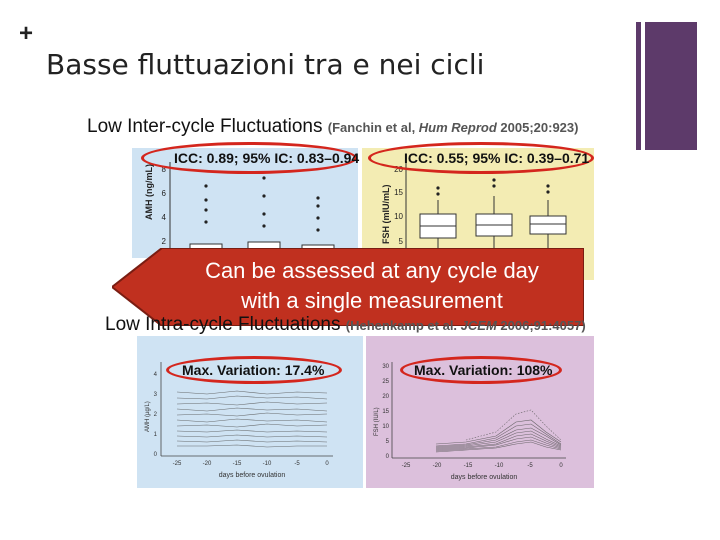 The height and width of the screenshot is (540, 720). Describe the element at coordinates (638, 86) in the screenshot. I see `accent-bar-thin` at that location.